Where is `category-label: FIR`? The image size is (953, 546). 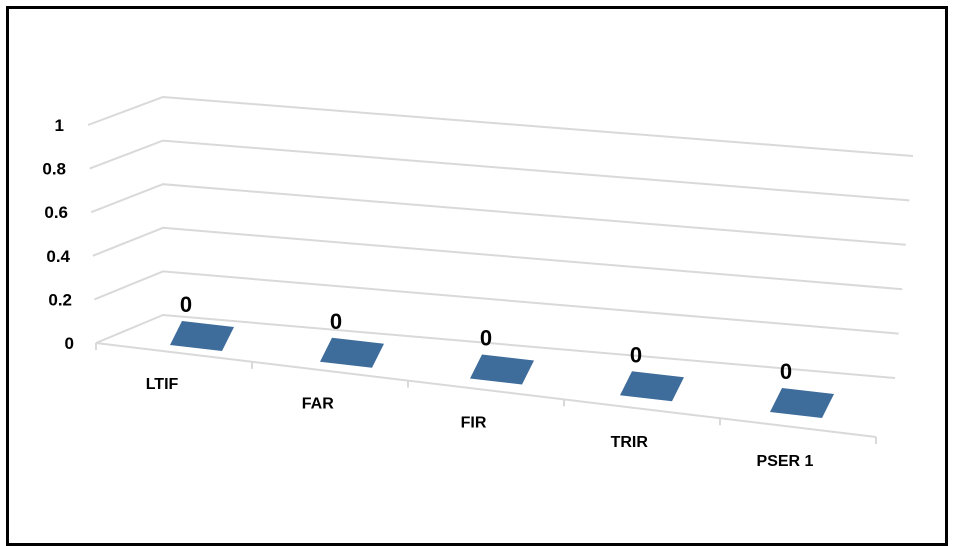
category-label: FIR is located at coordinates (474, 423).